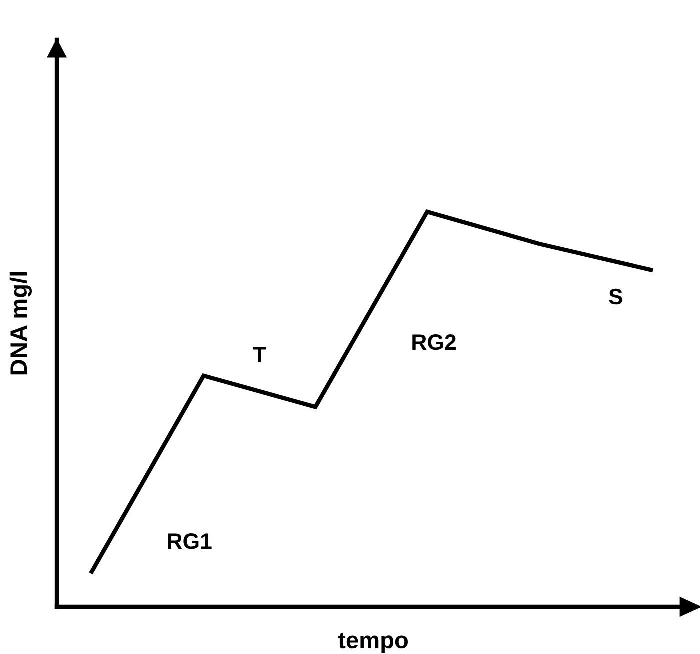 The height and width of the screenshot is (654, 700). I want to click on annotation: T, so click(259, 355).